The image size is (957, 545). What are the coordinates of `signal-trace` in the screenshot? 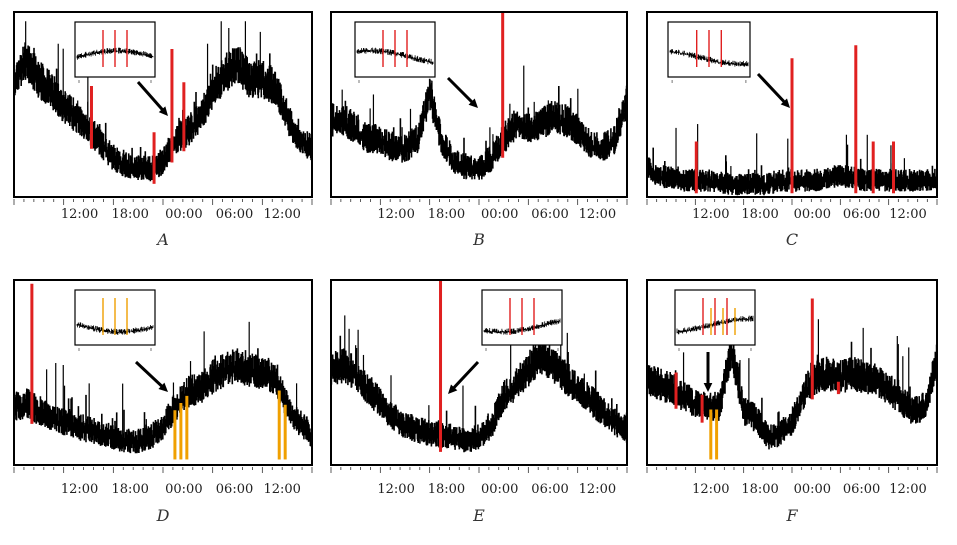 It's located at (792, 393).